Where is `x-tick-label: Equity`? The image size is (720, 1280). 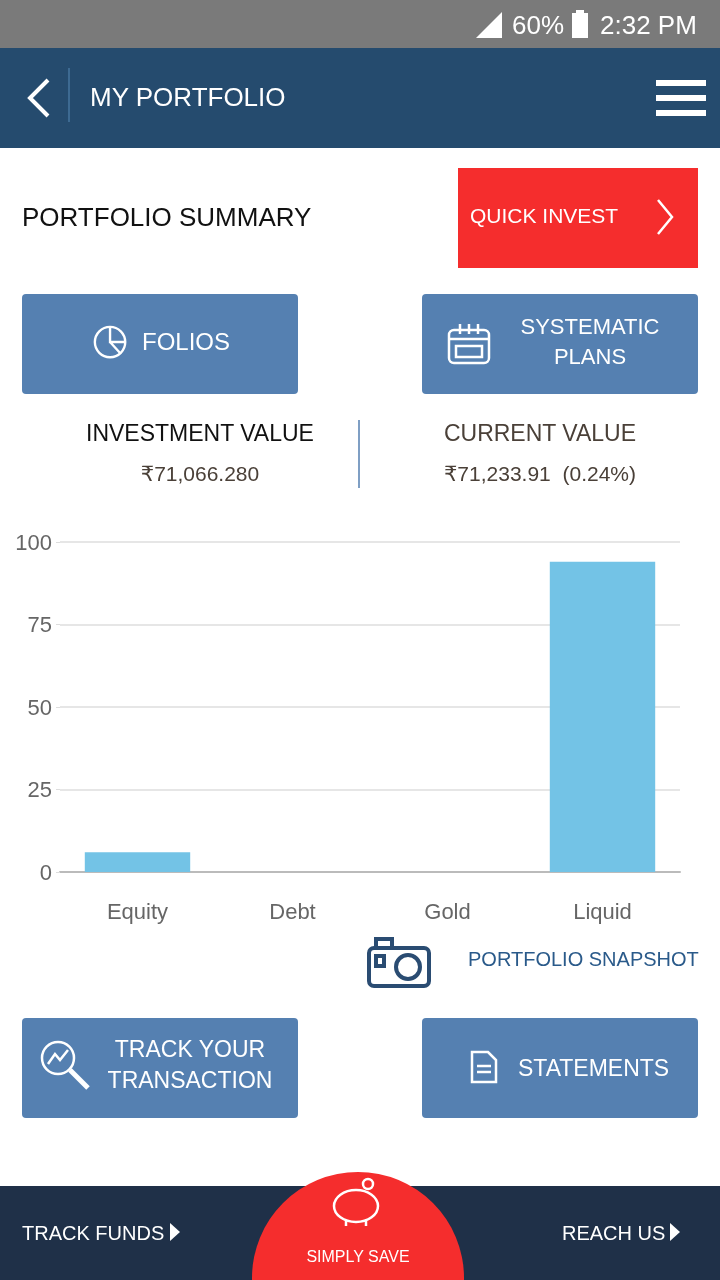 x-tick-label: Equity is located at coordinates (137, 911).